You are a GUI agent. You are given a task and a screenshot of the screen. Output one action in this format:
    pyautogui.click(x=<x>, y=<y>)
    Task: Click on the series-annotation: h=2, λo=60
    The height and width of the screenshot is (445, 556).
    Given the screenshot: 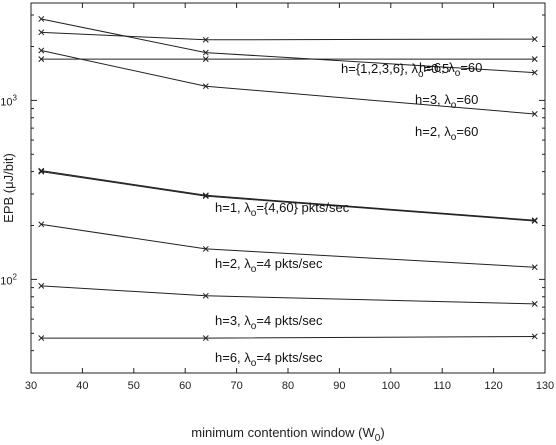 What is the action you would take?
    pyautogui.click(x=446, y=133)
    